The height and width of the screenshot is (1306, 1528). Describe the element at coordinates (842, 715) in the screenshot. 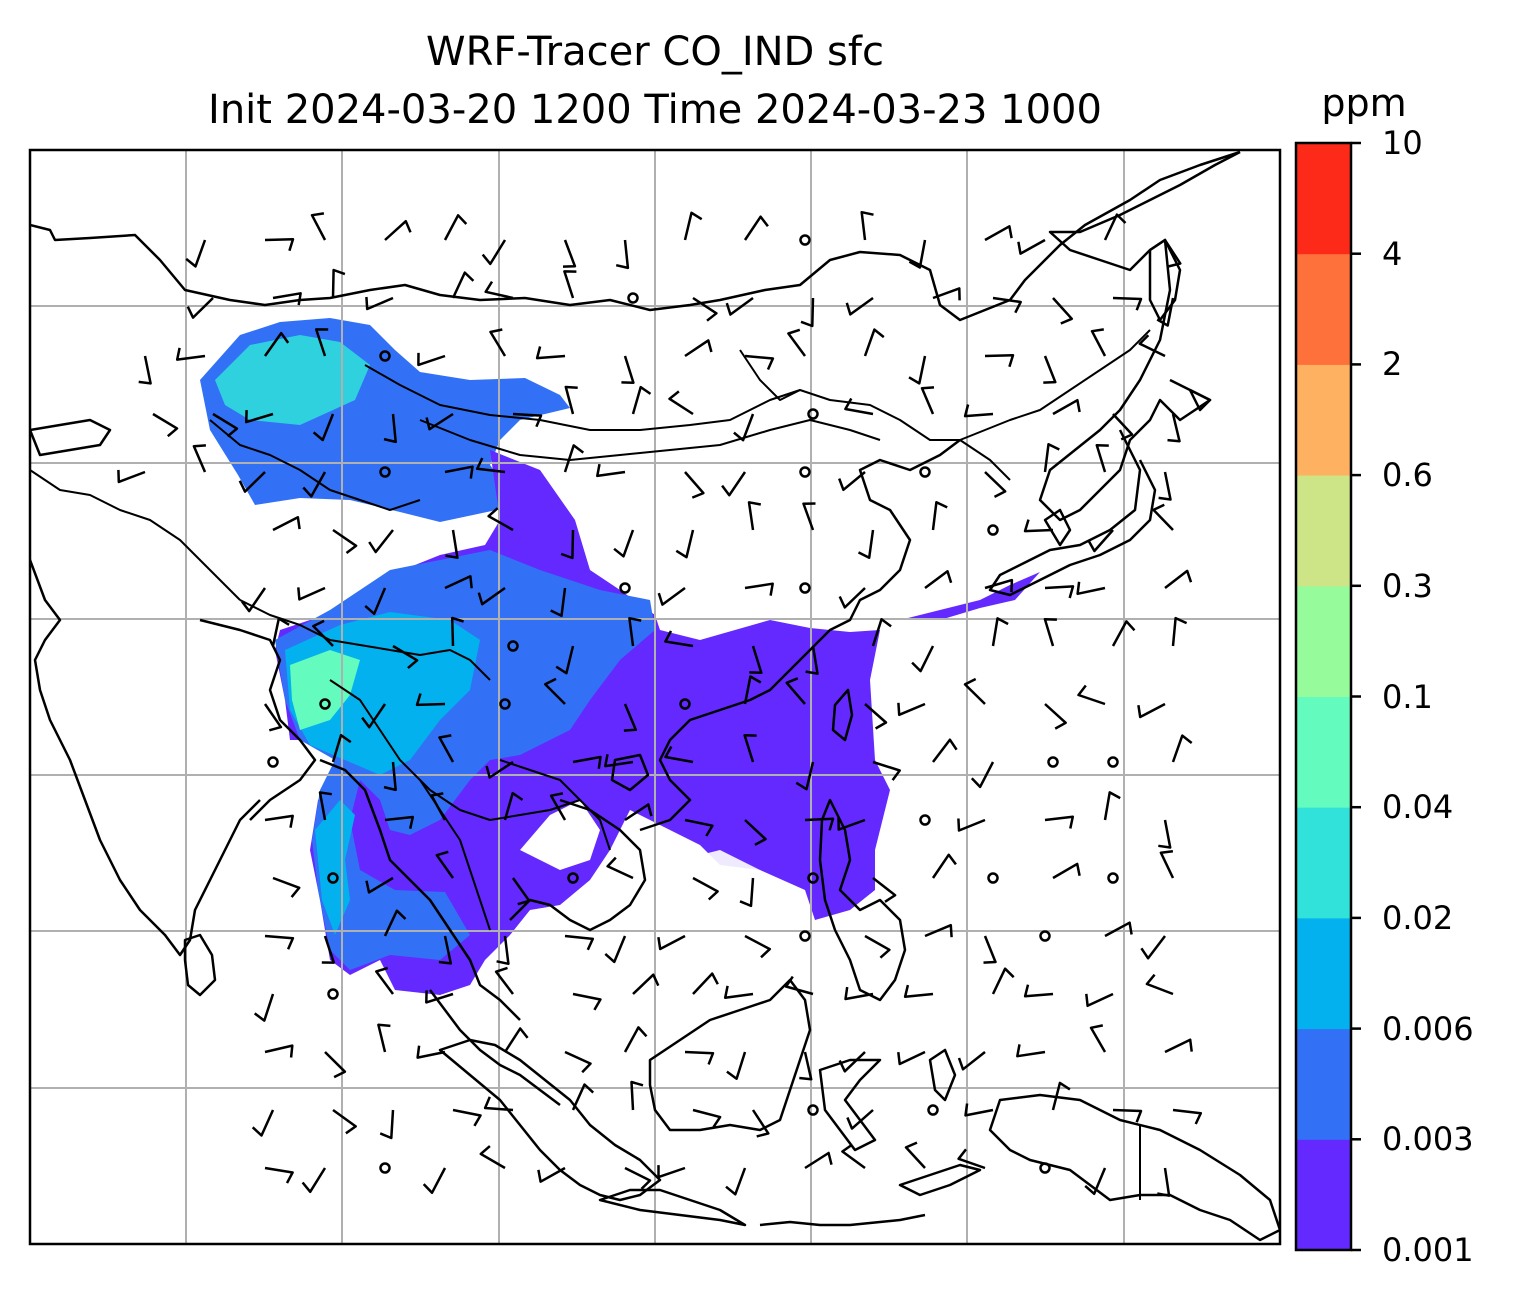

I see `coastline-taiwan` at that location.